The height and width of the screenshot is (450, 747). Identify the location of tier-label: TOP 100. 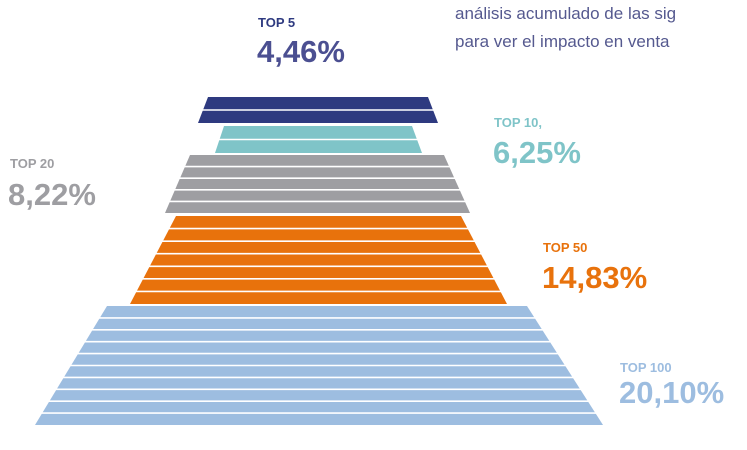
(646, 367).